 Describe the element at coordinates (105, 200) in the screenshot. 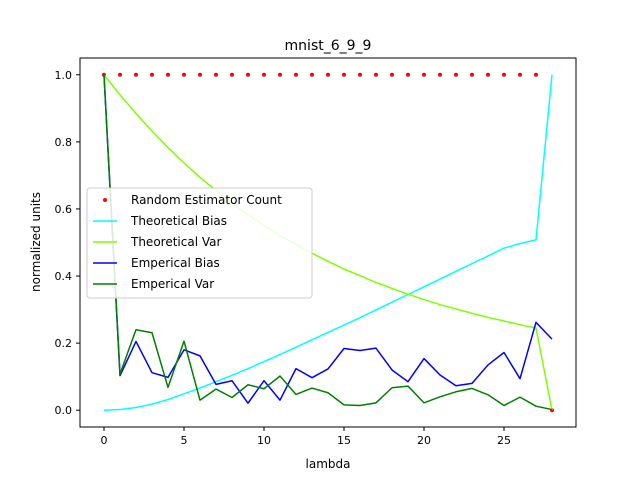

I see `legend-marker` at that location.